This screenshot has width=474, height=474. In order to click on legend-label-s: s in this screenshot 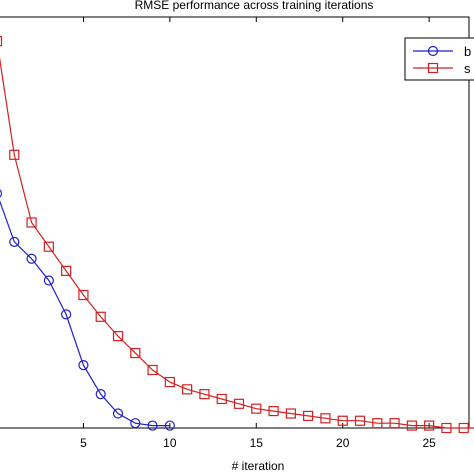, I will do `click(467, 68)`.